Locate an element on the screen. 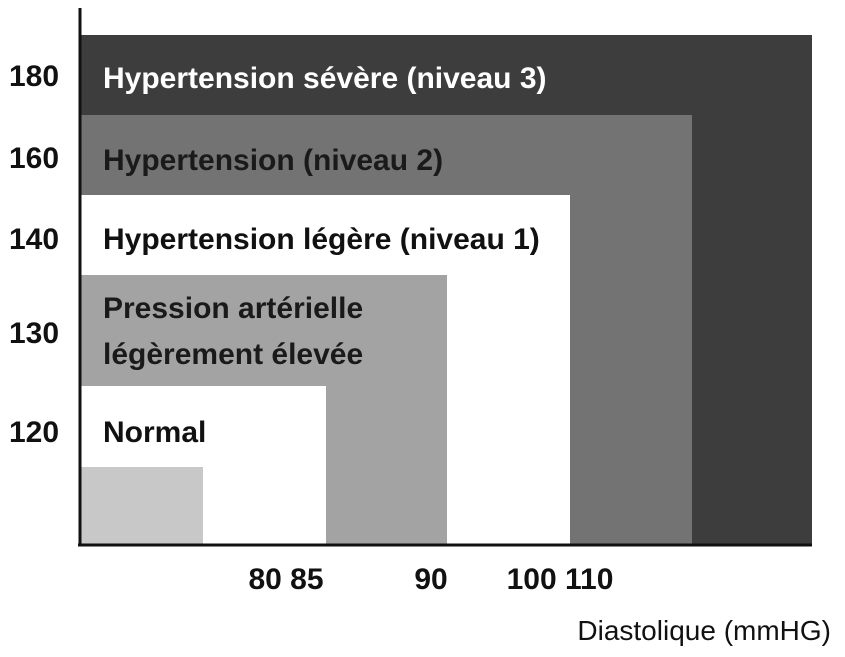 Image resolution: width=845 pixels, height=657 pixels. y-tick-label: 140 is located at coordinates (34, 239).